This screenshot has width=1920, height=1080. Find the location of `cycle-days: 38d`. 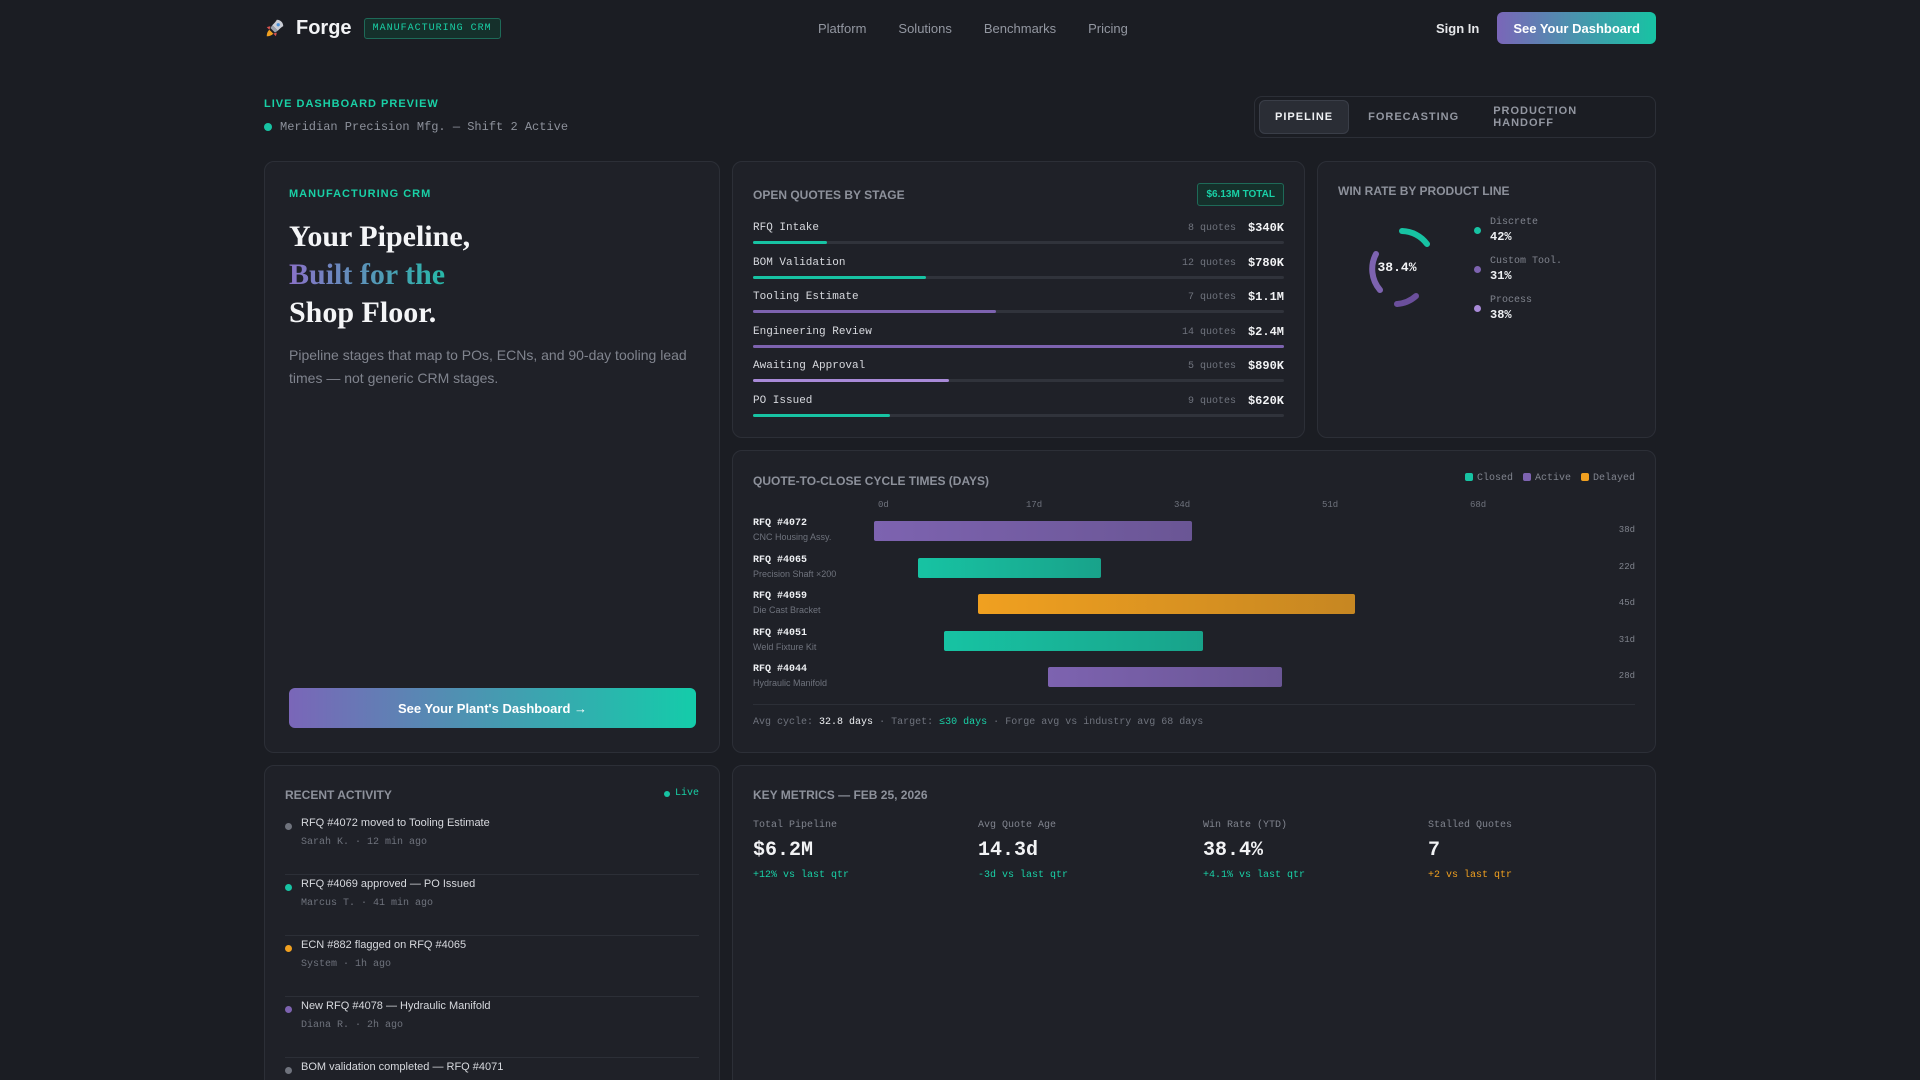

cycle-days: 38d is located at coordinates (1626, 530).